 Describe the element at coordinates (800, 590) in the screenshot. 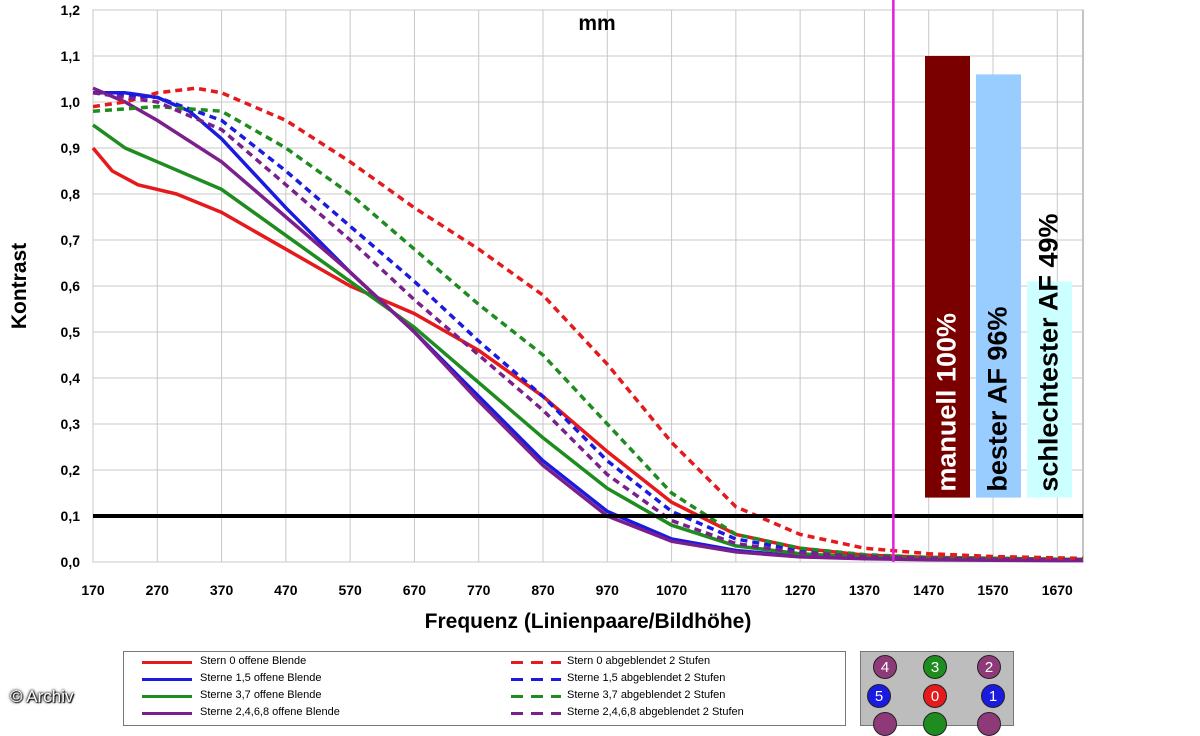

I see `x-tick-label: 1270` at that location.